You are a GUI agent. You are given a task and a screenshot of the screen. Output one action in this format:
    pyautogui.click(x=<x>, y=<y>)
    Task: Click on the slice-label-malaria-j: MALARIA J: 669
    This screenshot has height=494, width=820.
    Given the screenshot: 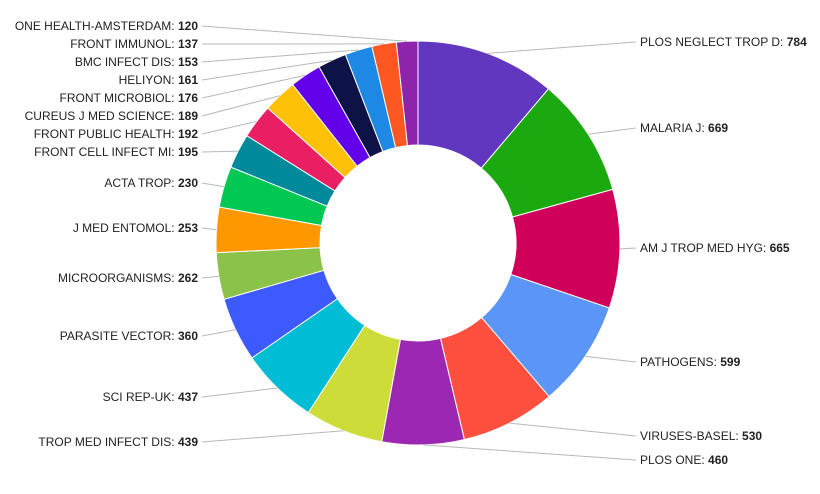 What is the action you would take?
    pyautogui.click(x=684, y=128)
    